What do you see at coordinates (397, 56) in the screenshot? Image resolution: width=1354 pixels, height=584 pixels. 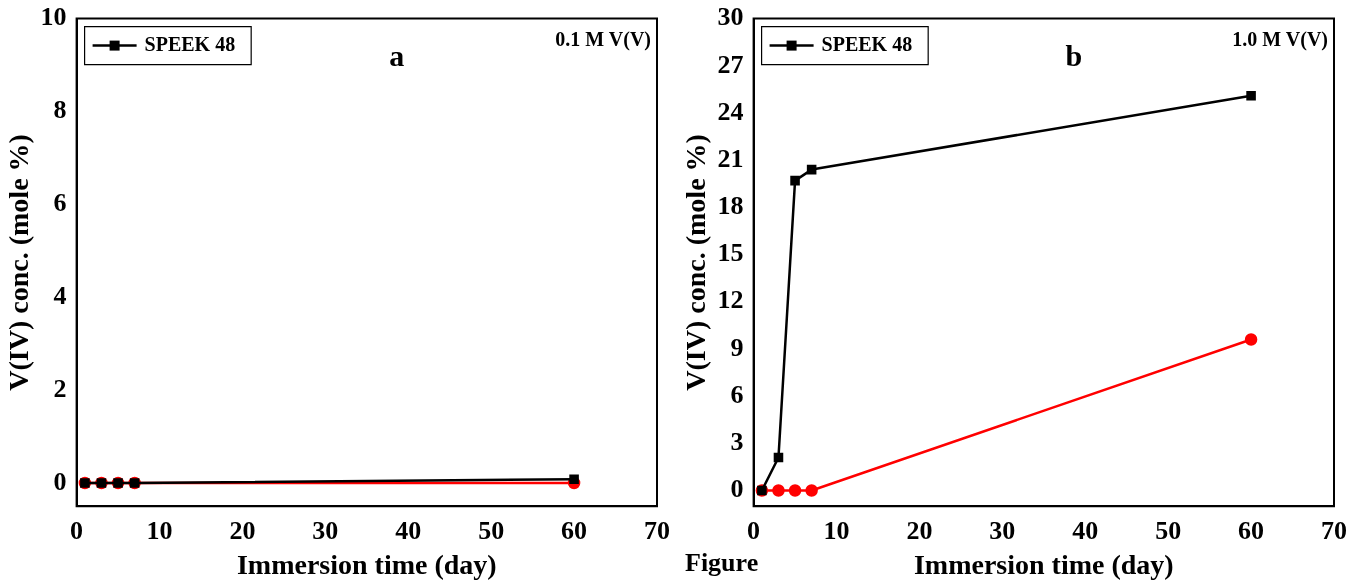 I see `annotation: a` at bounding box center [397, 56].